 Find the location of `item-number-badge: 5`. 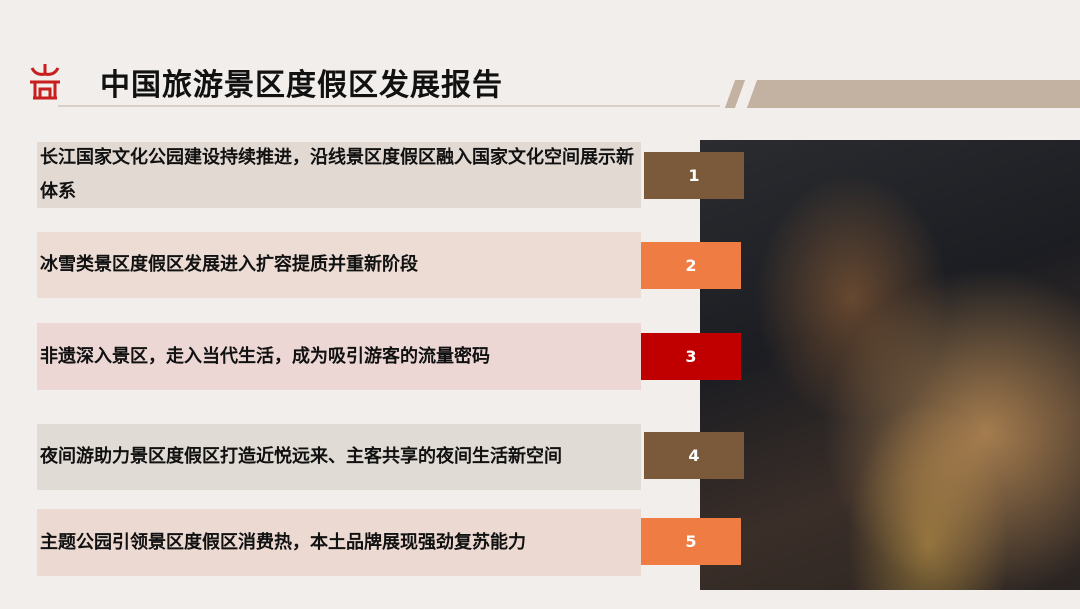

item-number-badge: 5 is located at coordinates (691, 541).